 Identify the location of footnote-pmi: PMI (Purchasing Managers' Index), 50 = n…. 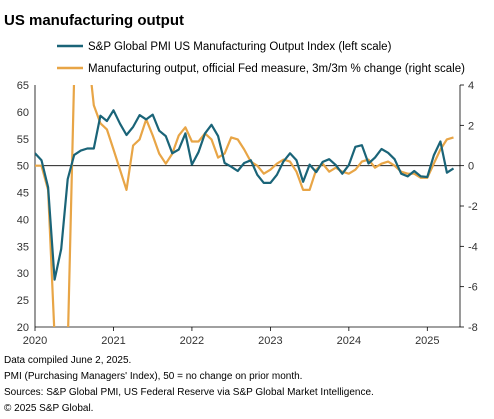
(153, 376).